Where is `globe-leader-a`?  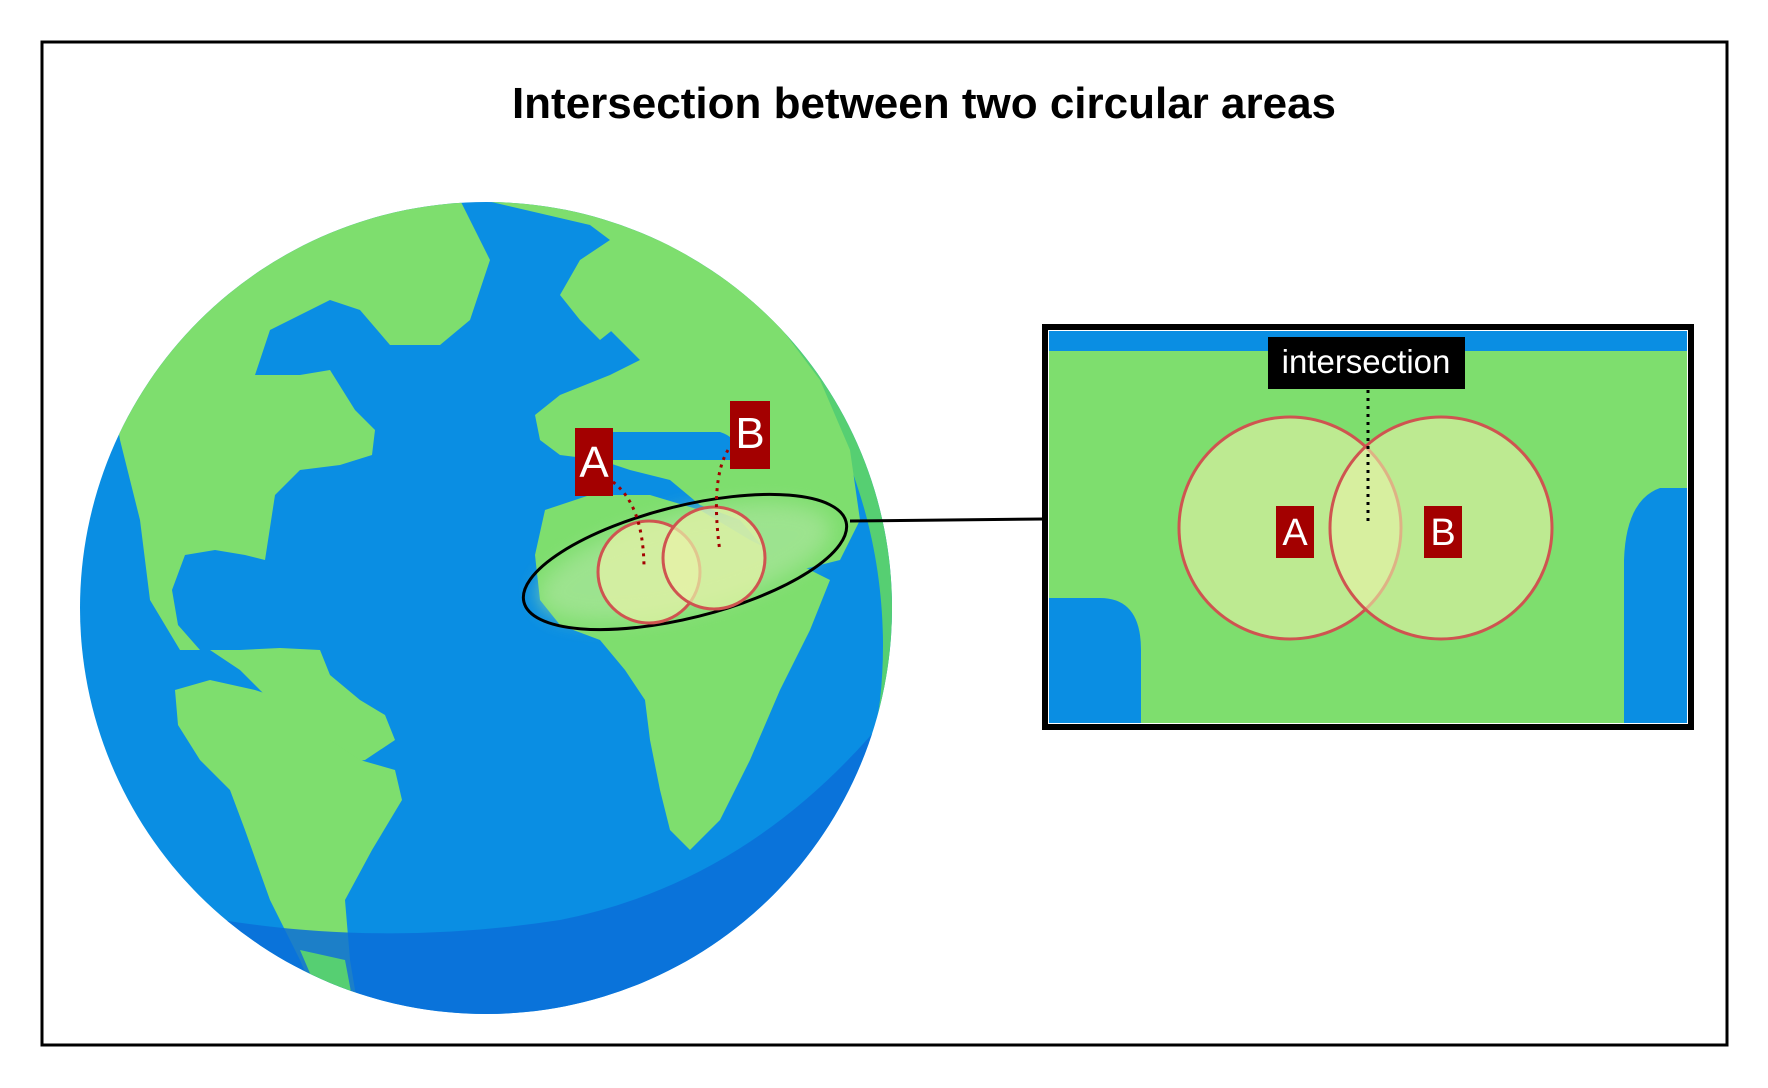
globe-leader-a is located at coordinates (629, 523).